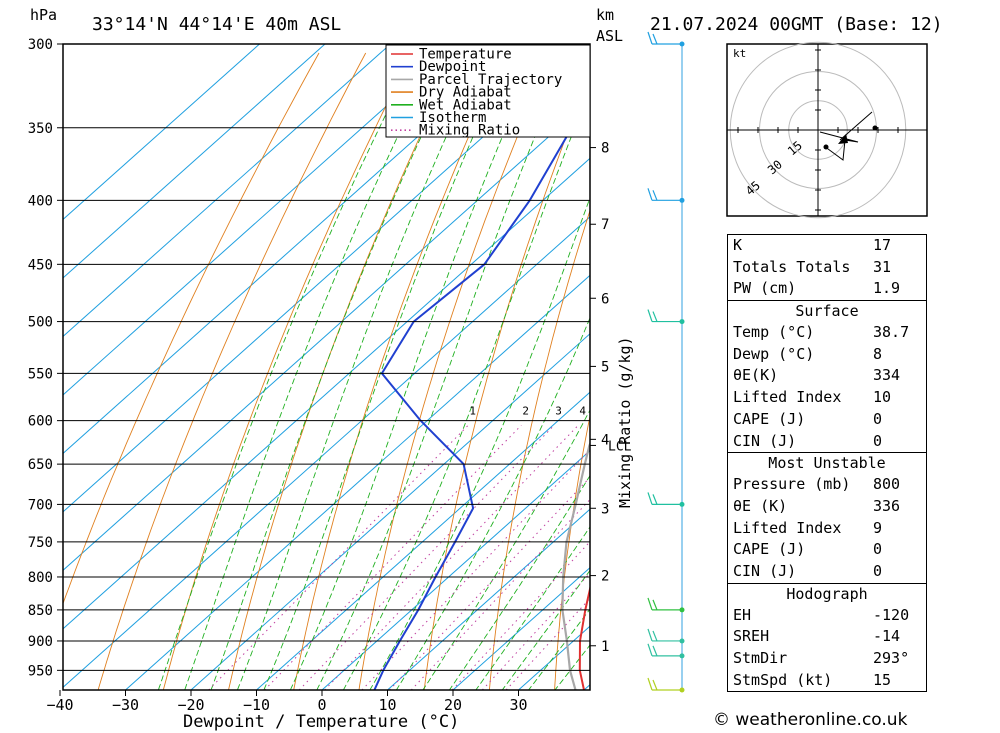  Describe the element at coordinates (792, 266) in the screenshot. I see `totals-totals-label: Totals Totals` at that location.